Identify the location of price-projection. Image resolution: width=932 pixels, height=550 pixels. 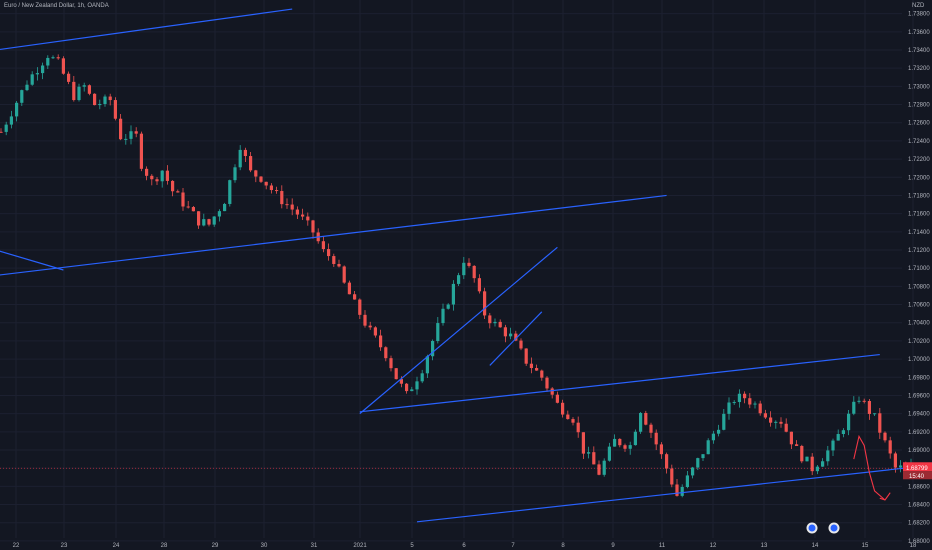
(872, 467).